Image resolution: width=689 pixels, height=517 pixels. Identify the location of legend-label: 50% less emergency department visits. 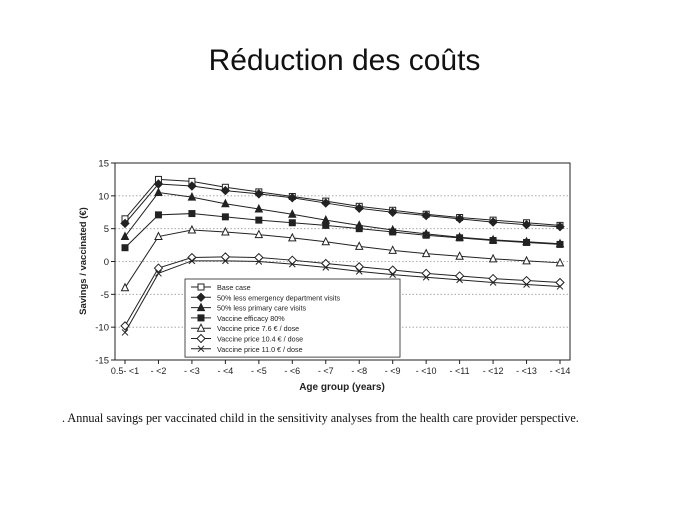
(278, 297).